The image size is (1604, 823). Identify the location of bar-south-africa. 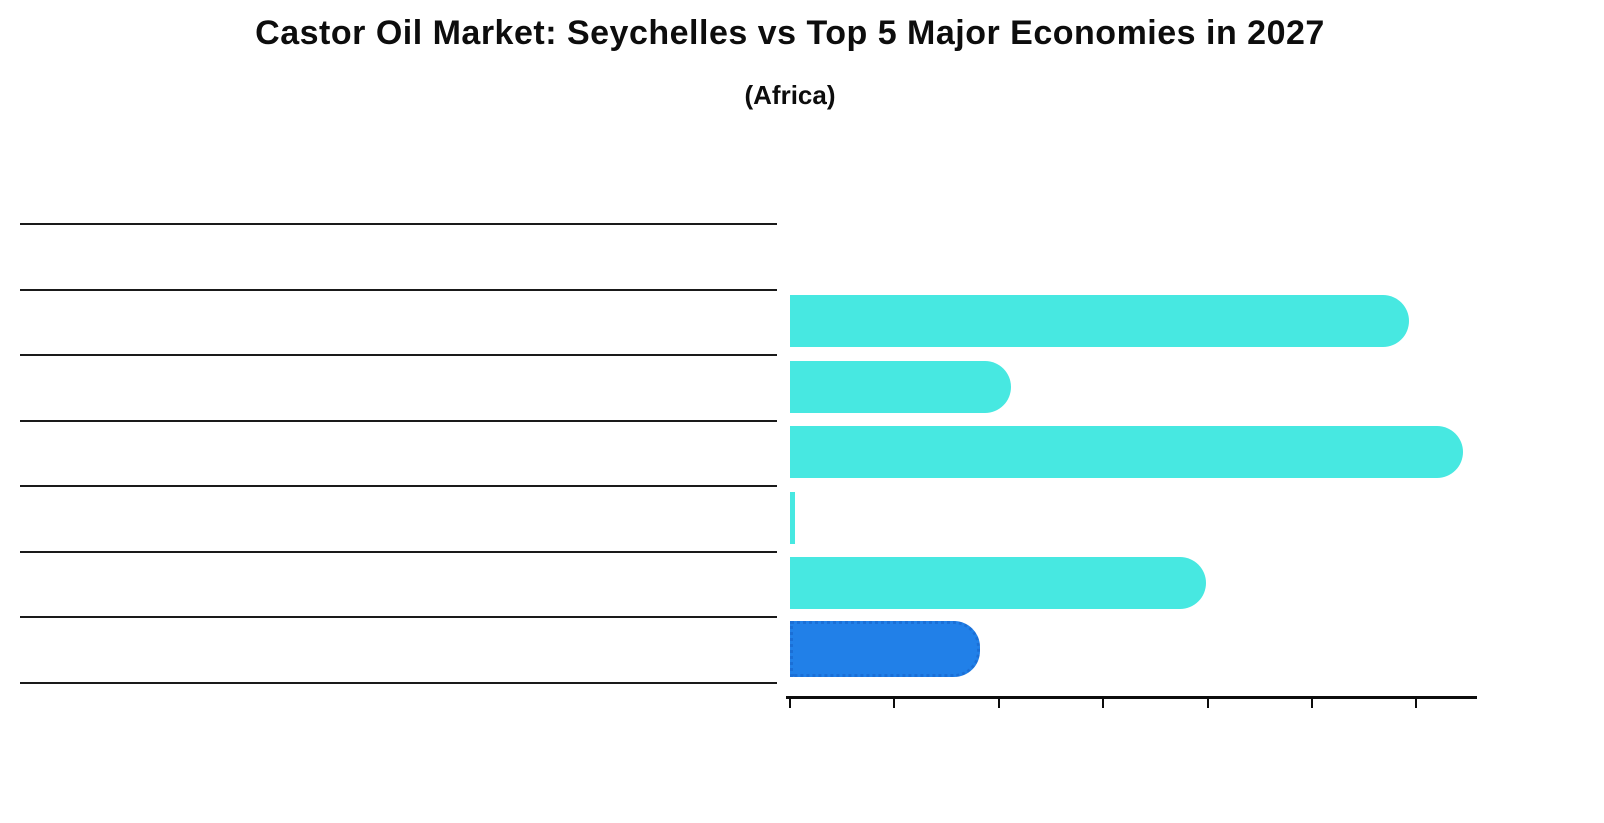
(900, 386).